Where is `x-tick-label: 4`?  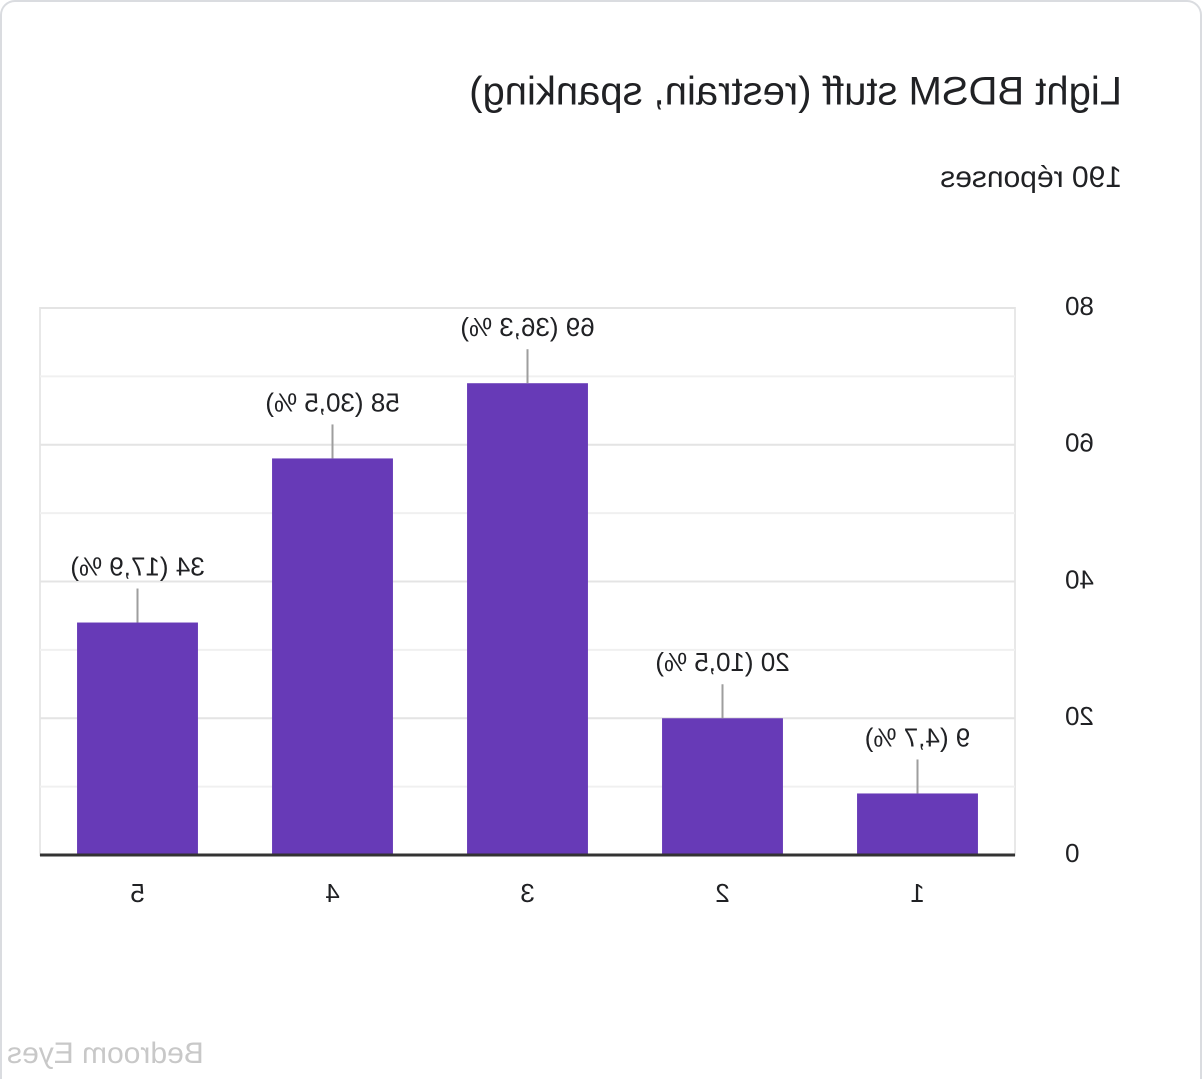 x-tick-label: 4 is located at coordinates (332, 893).